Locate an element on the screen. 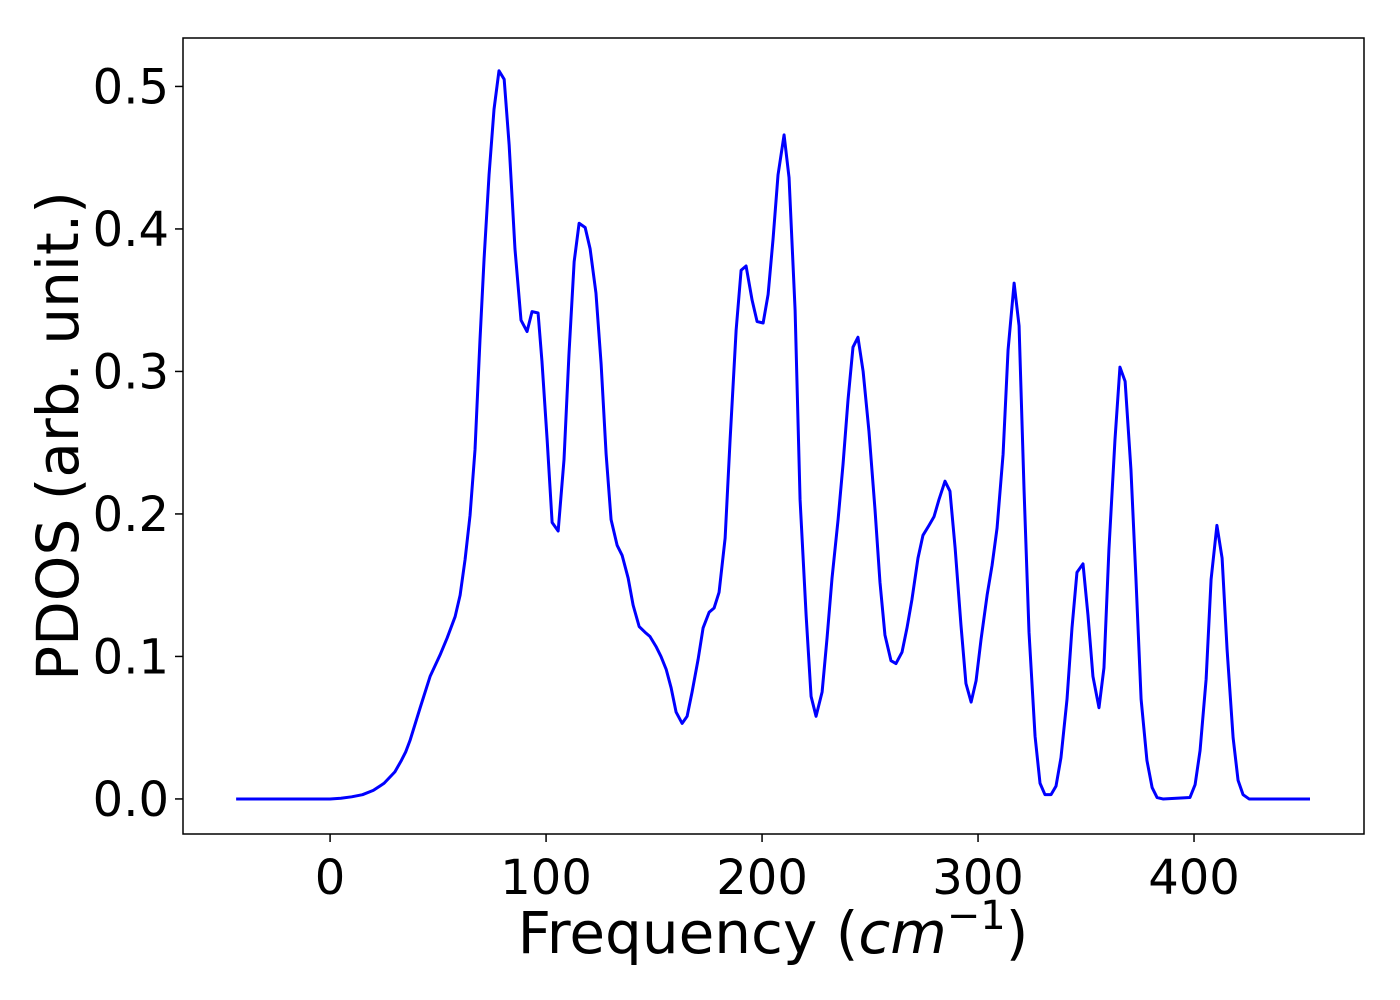 The image size is (1400, 1000). x-label-math: cm is located at coordinates (902, 933).